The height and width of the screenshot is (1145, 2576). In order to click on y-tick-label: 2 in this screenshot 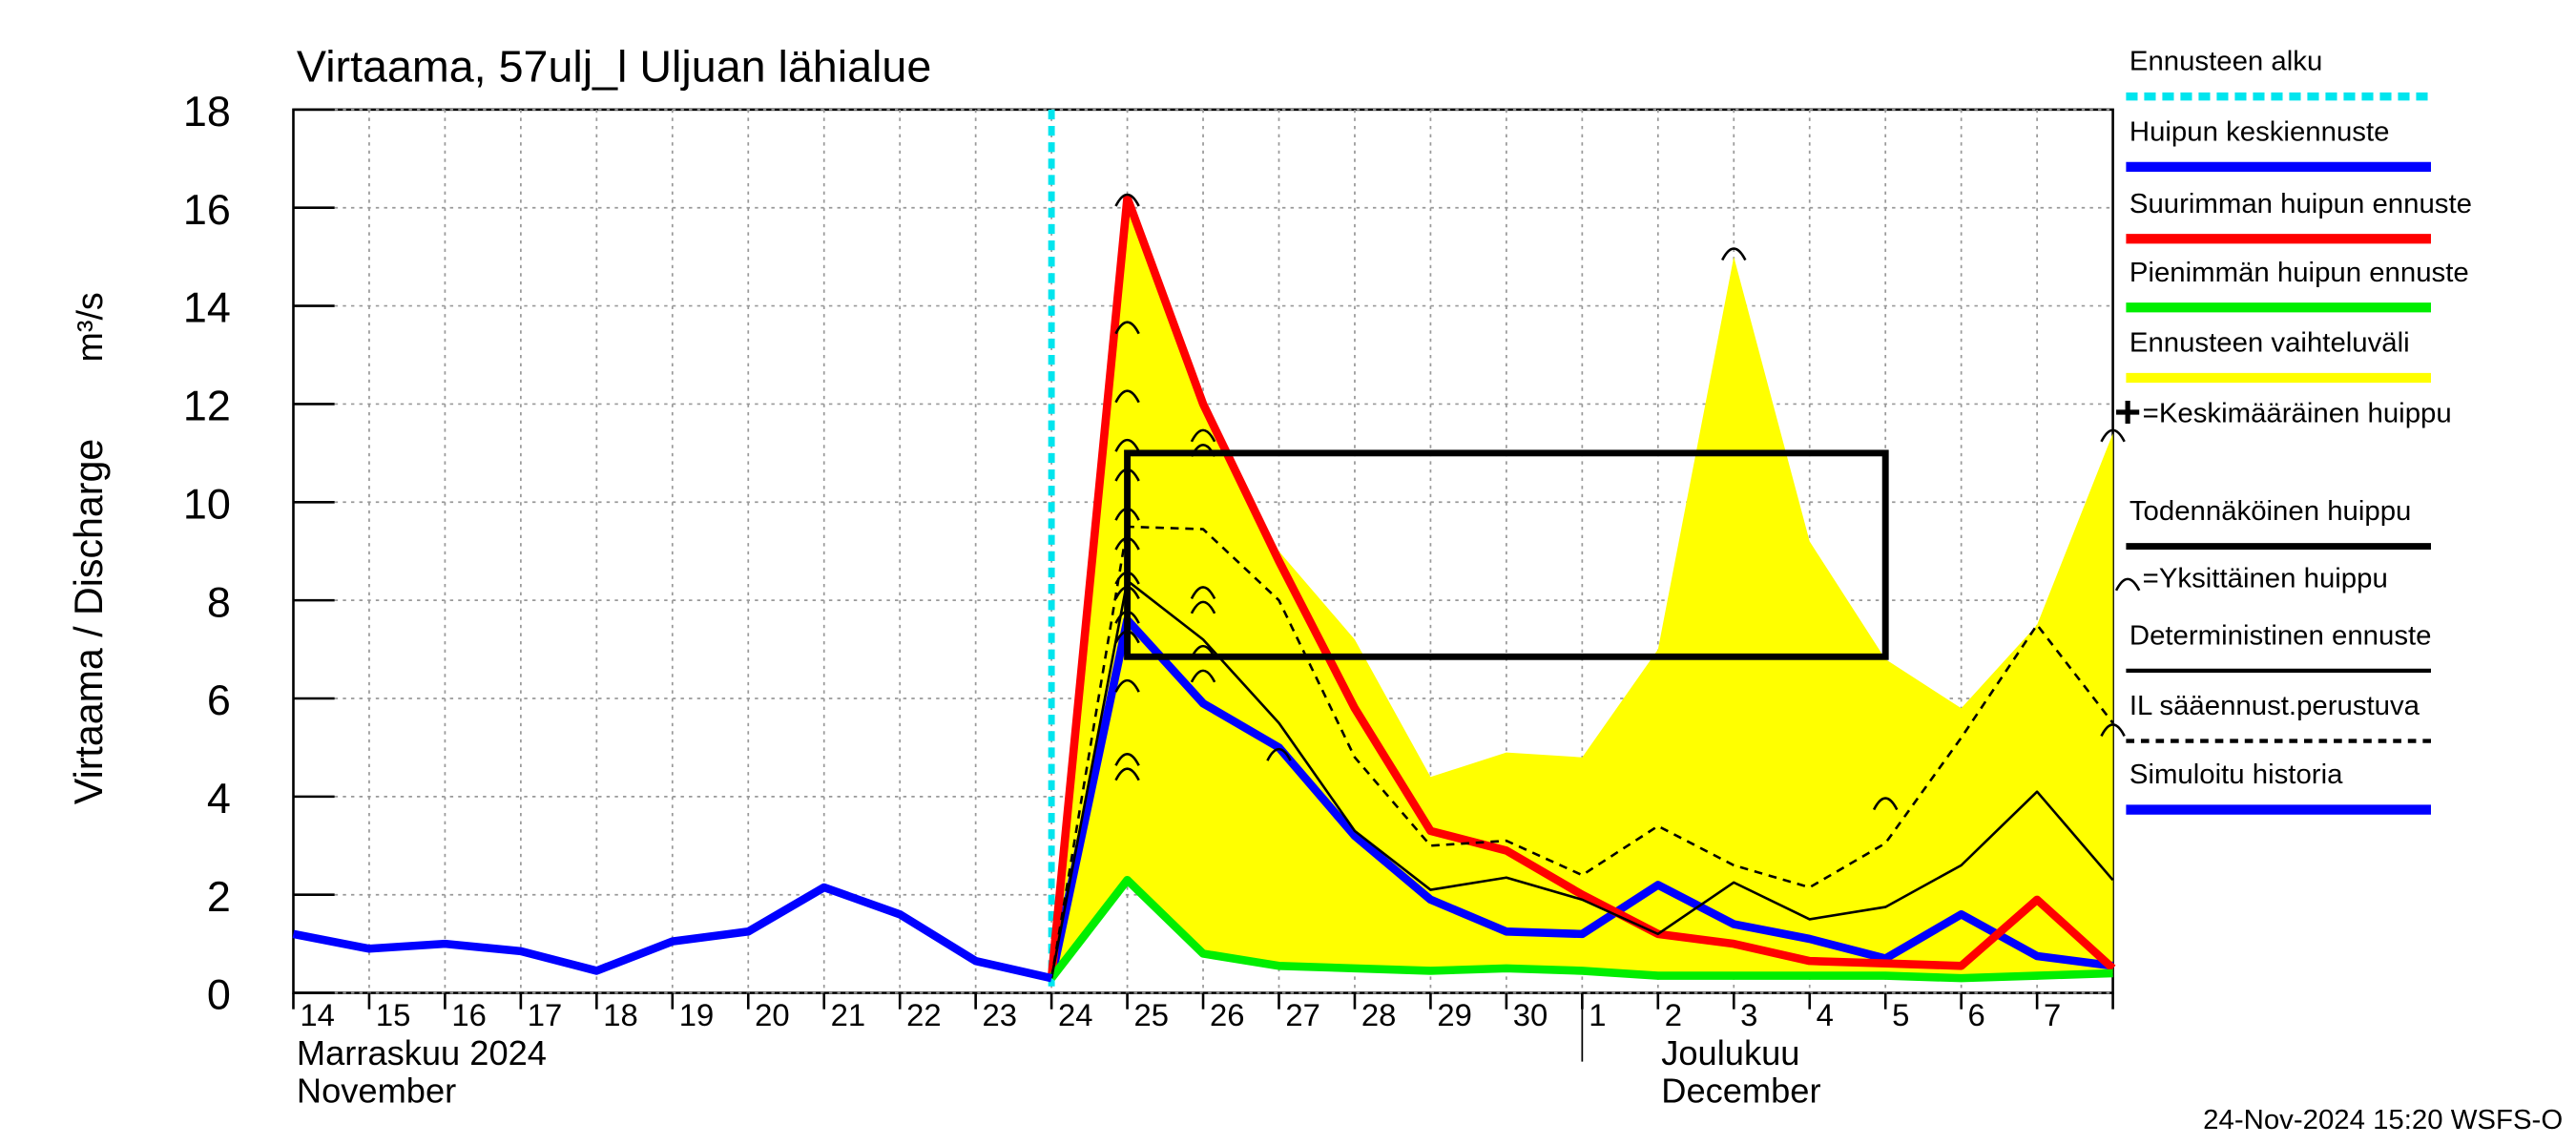, I will do `click(219, 897)`.